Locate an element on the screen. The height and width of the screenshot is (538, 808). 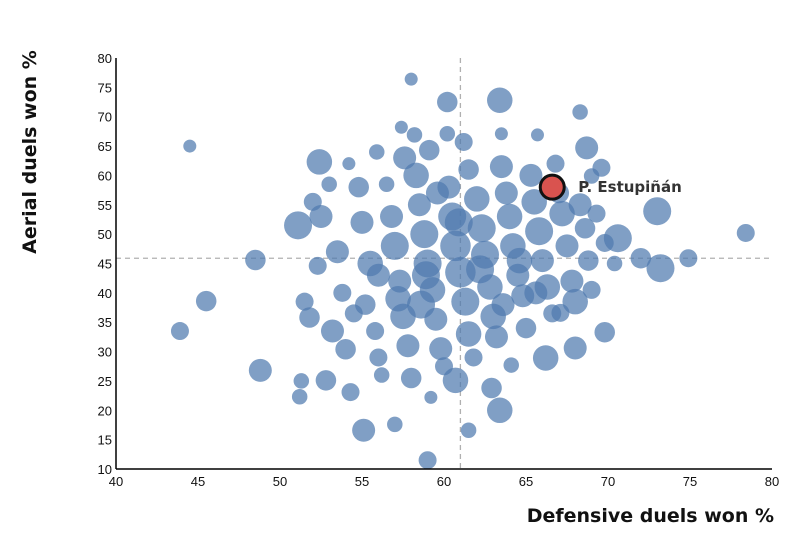
y-tick-label: 15 is located at coordinates (105, 440).